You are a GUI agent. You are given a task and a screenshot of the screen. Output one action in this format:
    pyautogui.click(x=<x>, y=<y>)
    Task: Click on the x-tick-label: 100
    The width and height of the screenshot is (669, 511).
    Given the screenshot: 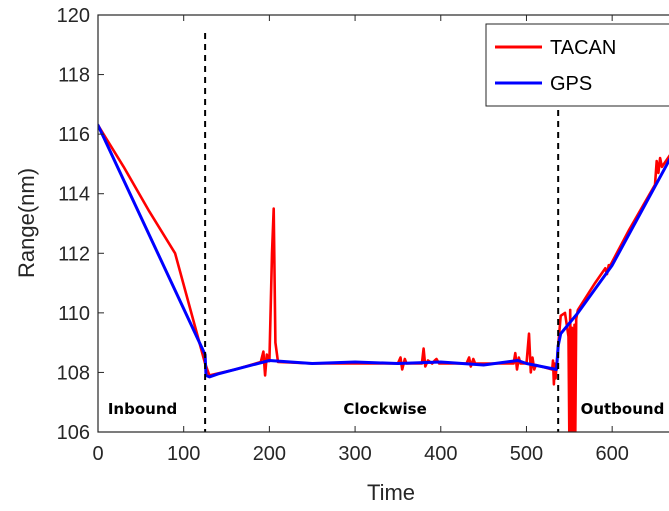 What is the action you would take?
    pyautogui.click(x=183, y=454)
    